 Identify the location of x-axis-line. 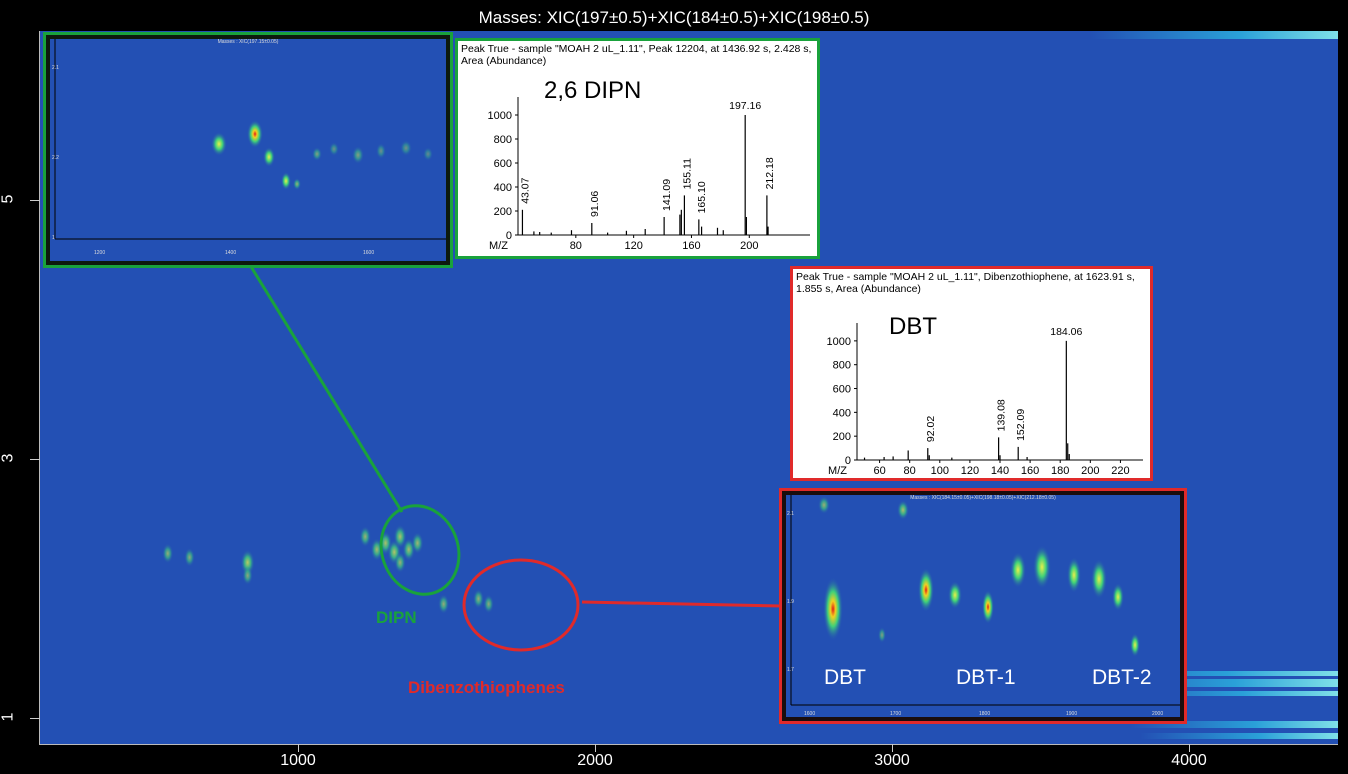
(688, 744).